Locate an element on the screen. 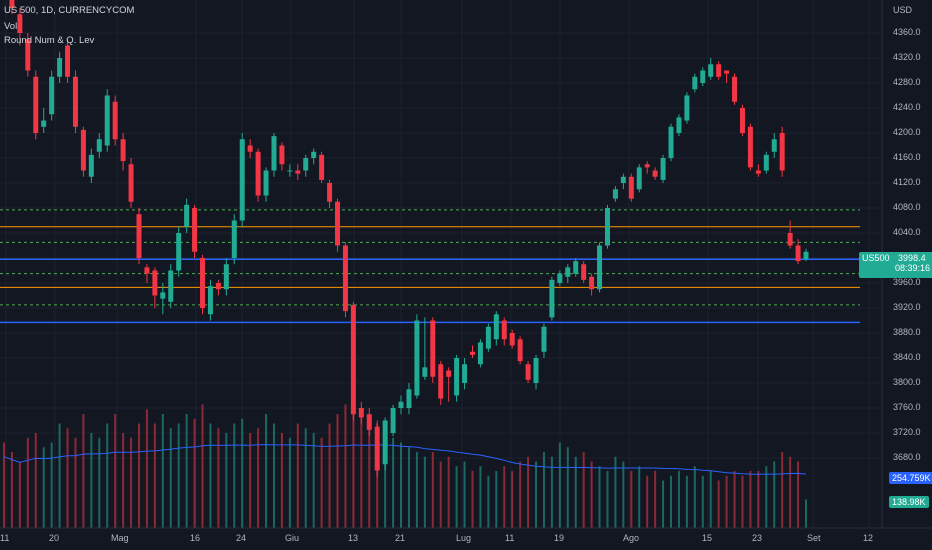  volume-legend: Vol is located at coordinates (11, 26).